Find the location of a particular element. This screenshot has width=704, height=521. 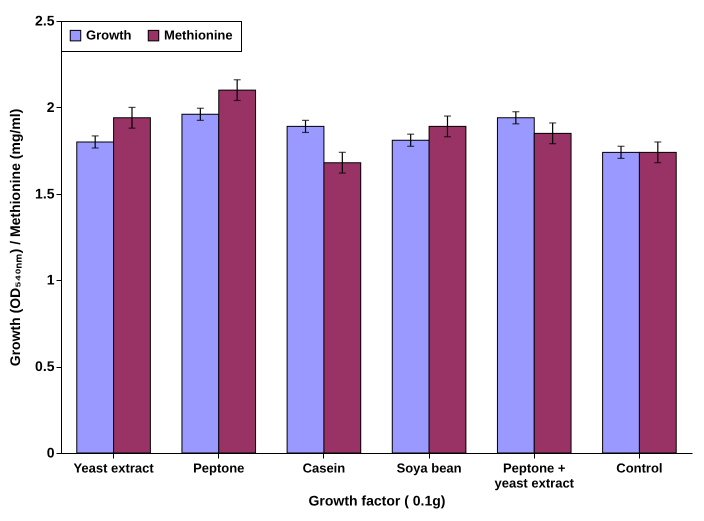

x-tick-label: Control is located at coordinates (639, 468).